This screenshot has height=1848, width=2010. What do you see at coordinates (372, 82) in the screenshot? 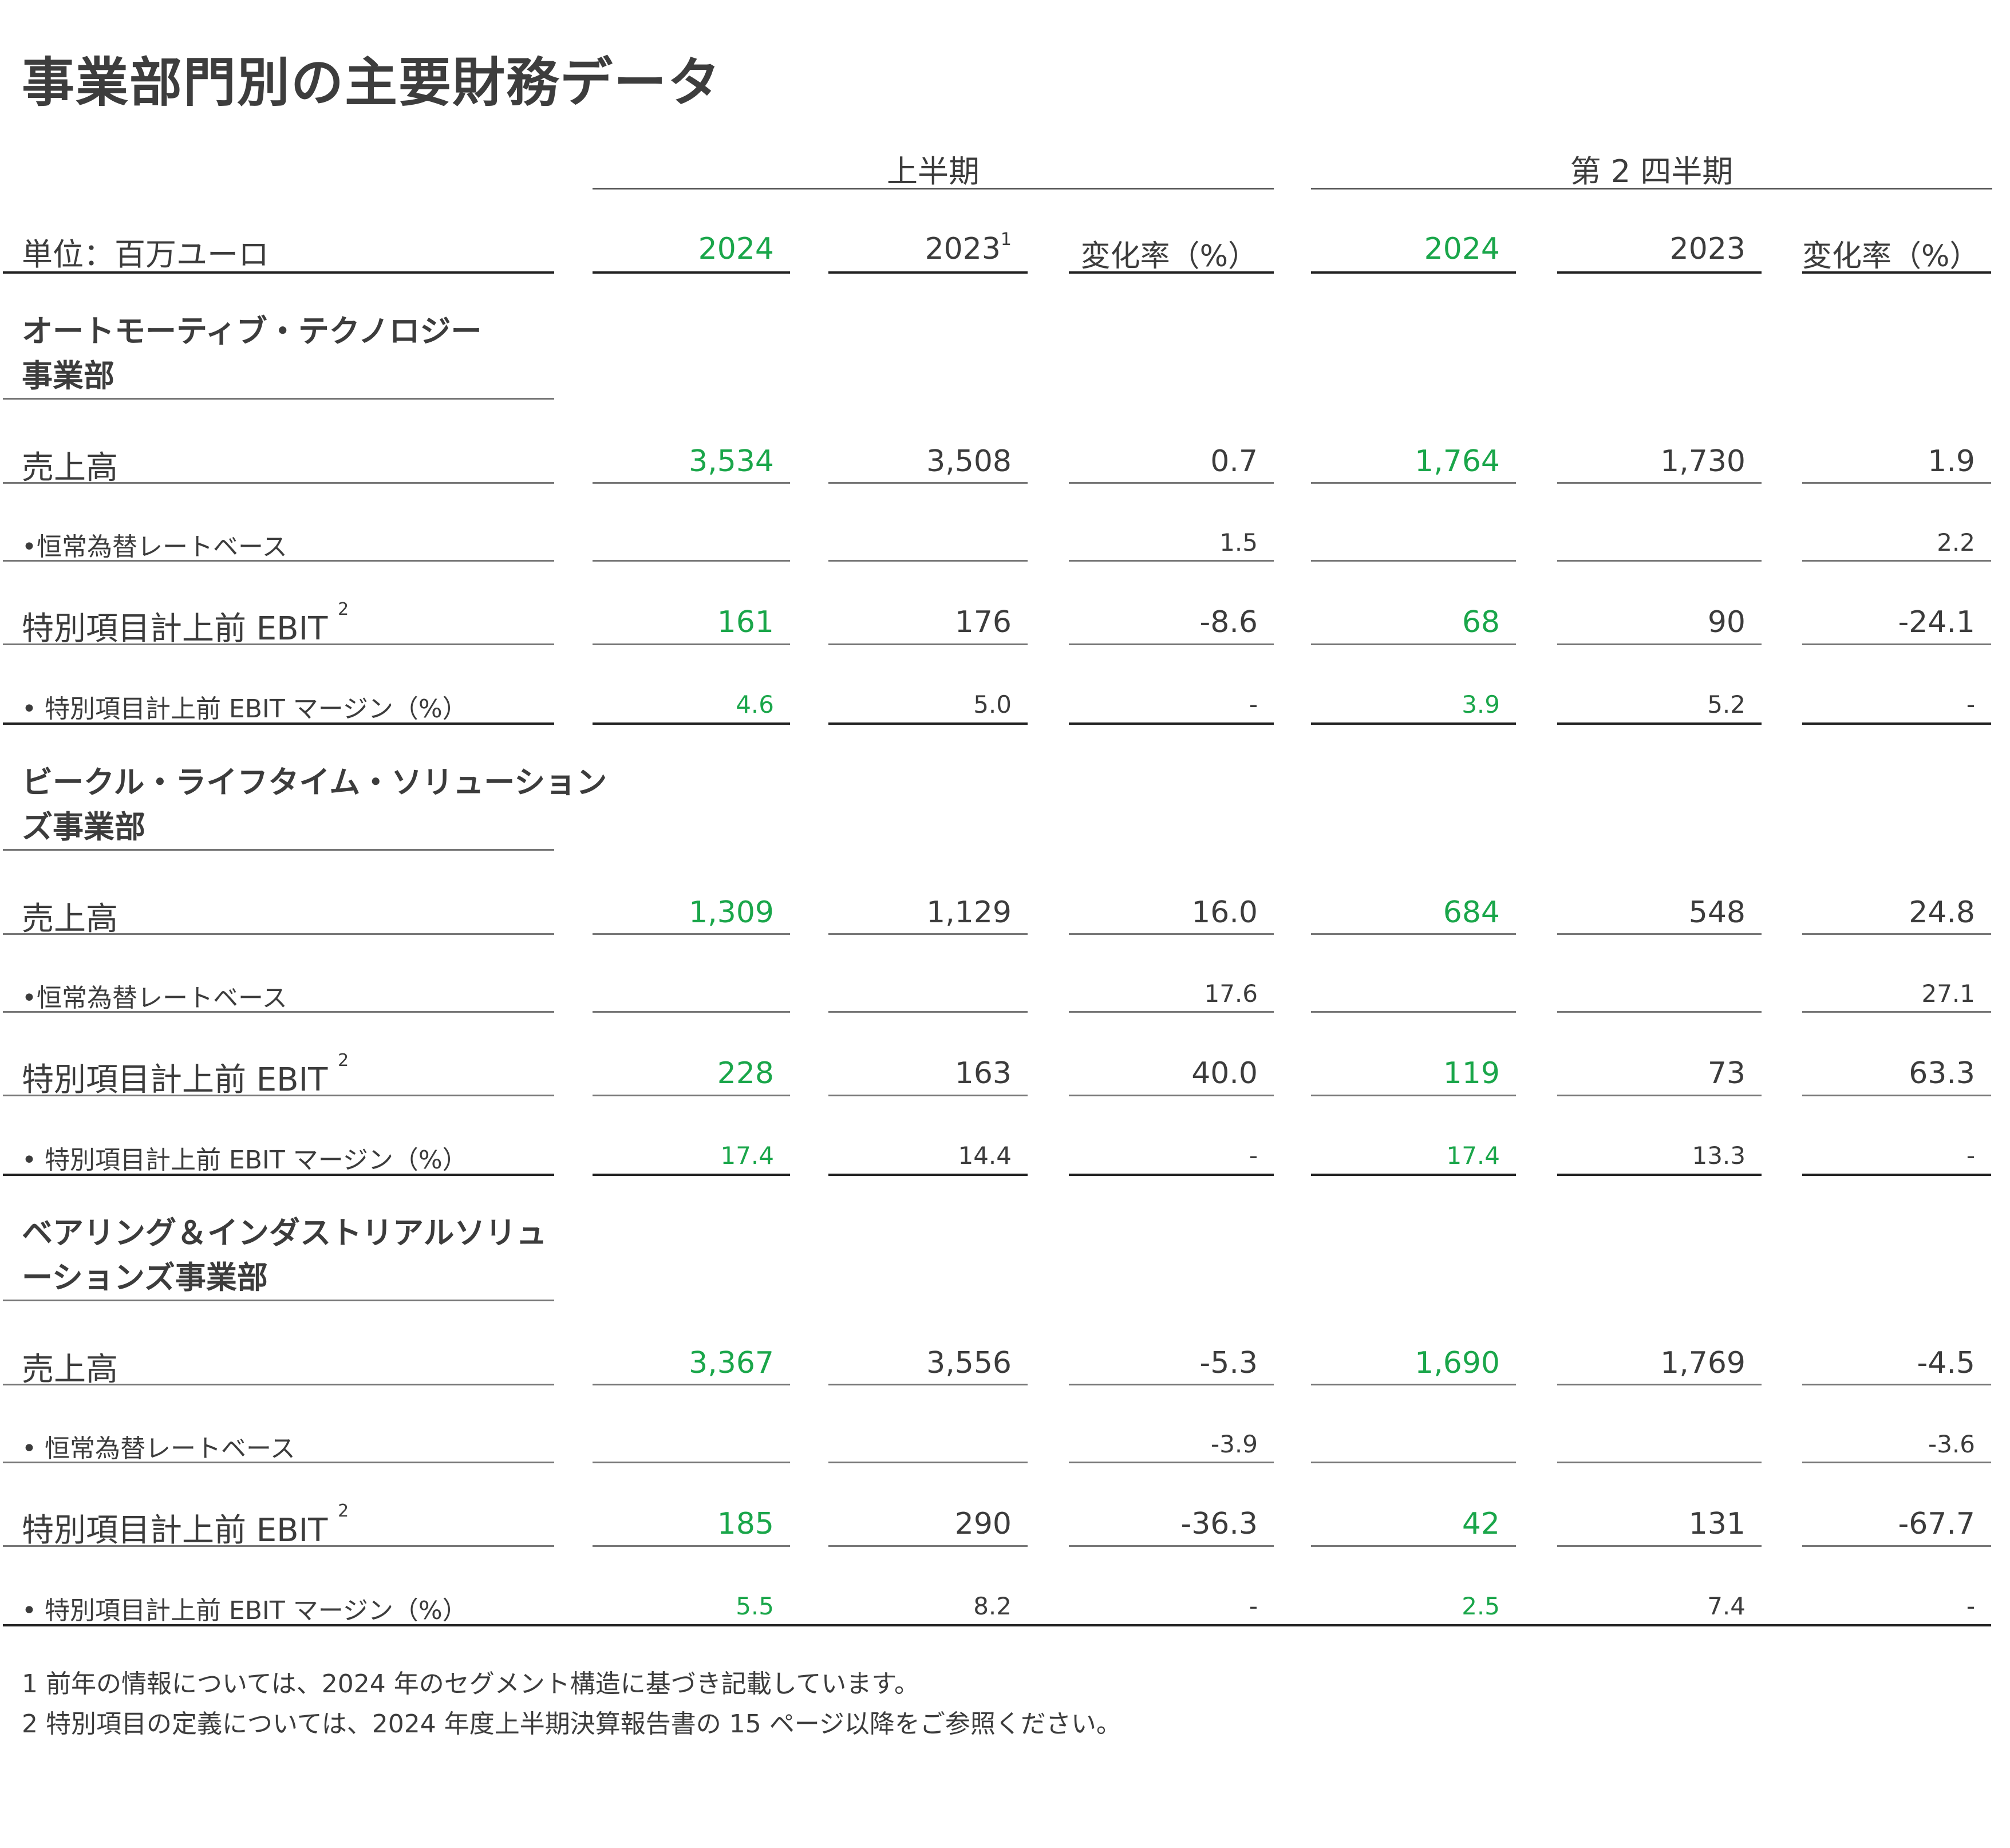
I see `page-title: 事業部門別の主要財務データ` at bounding box center [372, 82].